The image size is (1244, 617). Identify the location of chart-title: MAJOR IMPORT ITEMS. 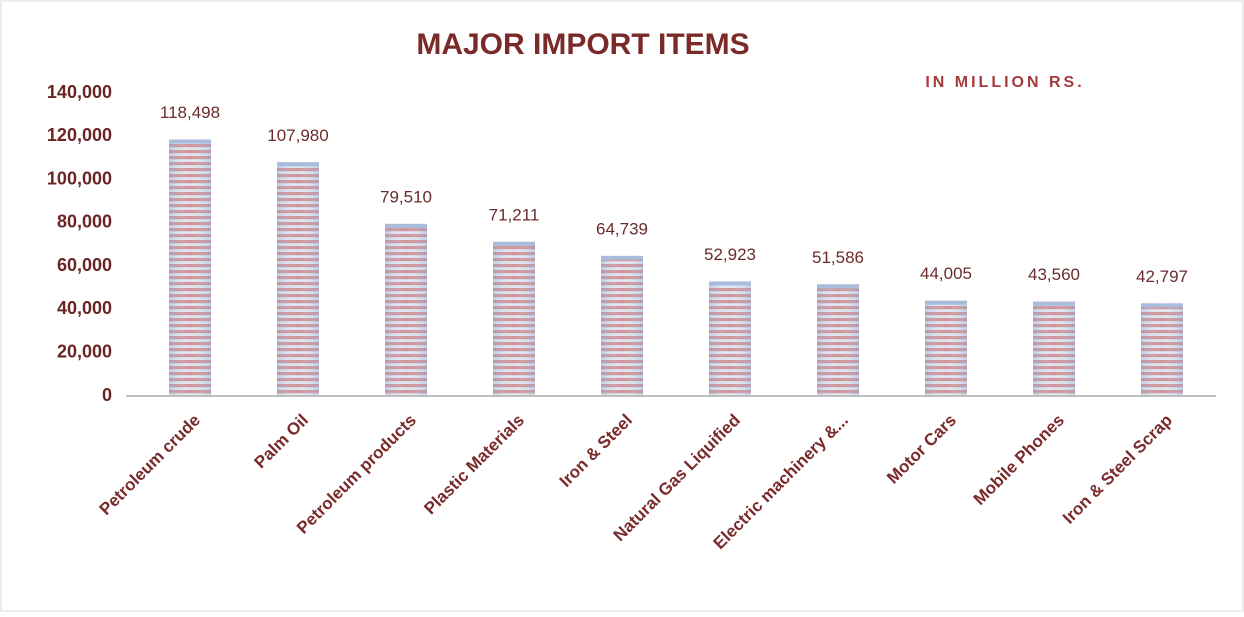
(582, 44).